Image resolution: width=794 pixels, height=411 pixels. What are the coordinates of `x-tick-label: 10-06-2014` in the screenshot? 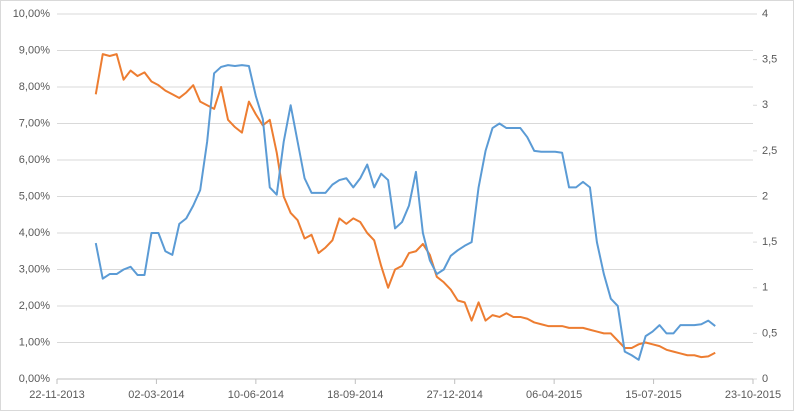 It's located at (256, 395).